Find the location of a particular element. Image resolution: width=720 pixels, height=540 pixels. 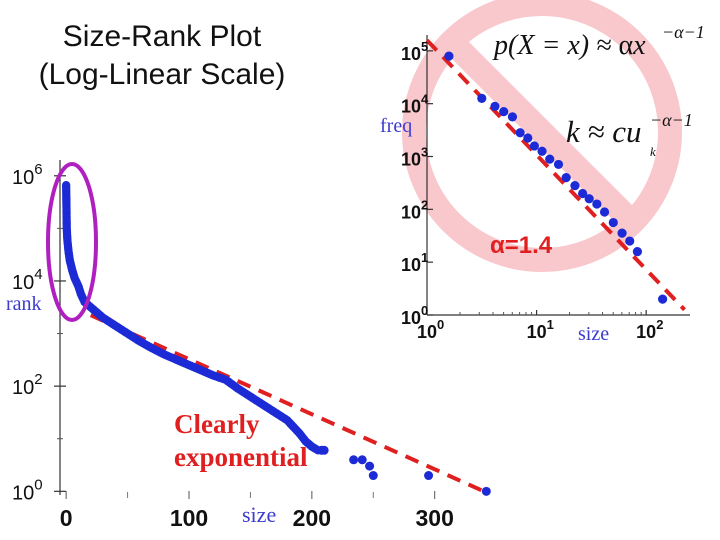

annotation-exponential: exponential is located at coordinates (241, 457).